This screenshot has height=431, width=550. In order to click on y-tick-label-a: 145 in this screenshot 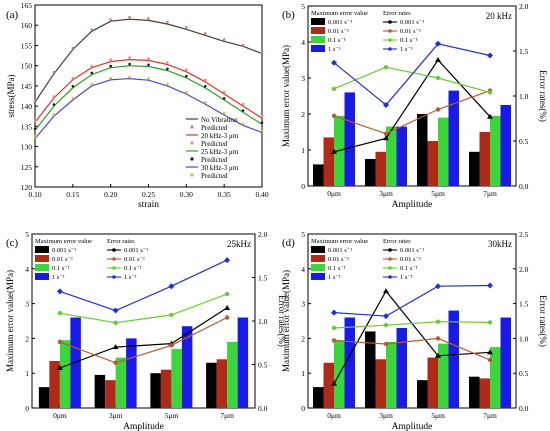, I will do `click(27, 86)`.